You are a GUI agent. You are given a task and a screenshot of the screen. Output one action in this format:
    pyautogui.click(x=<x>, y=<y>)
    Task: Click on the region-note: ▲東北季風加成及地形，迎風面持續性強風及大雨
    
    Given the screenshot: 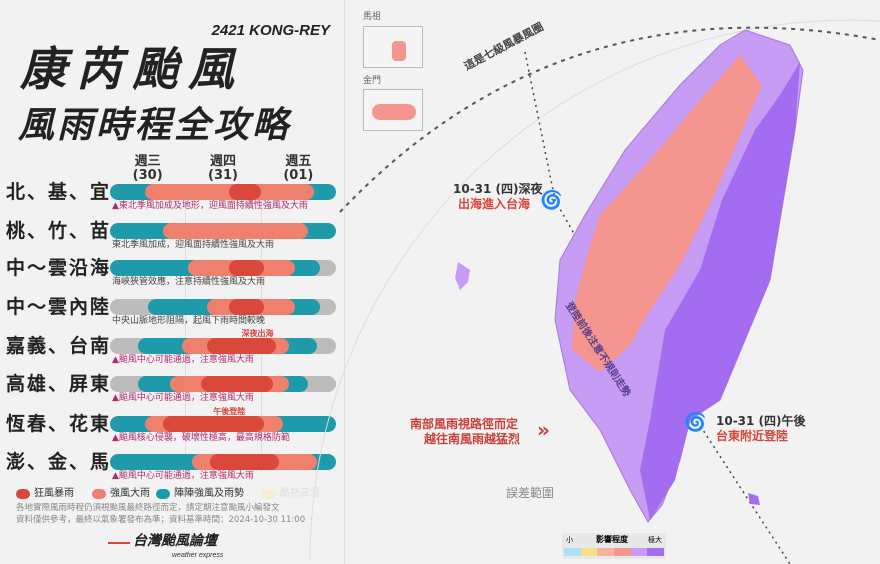 What is the action you would take?
    pyautogui.click(x=210, y=206)
    